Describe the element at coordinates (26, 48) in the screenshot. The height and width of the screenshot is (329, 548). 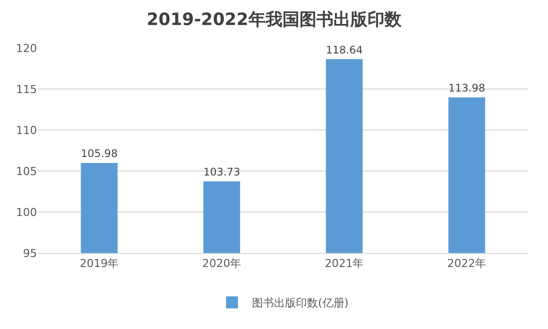
I see `y-tick-label: 120` at that location.